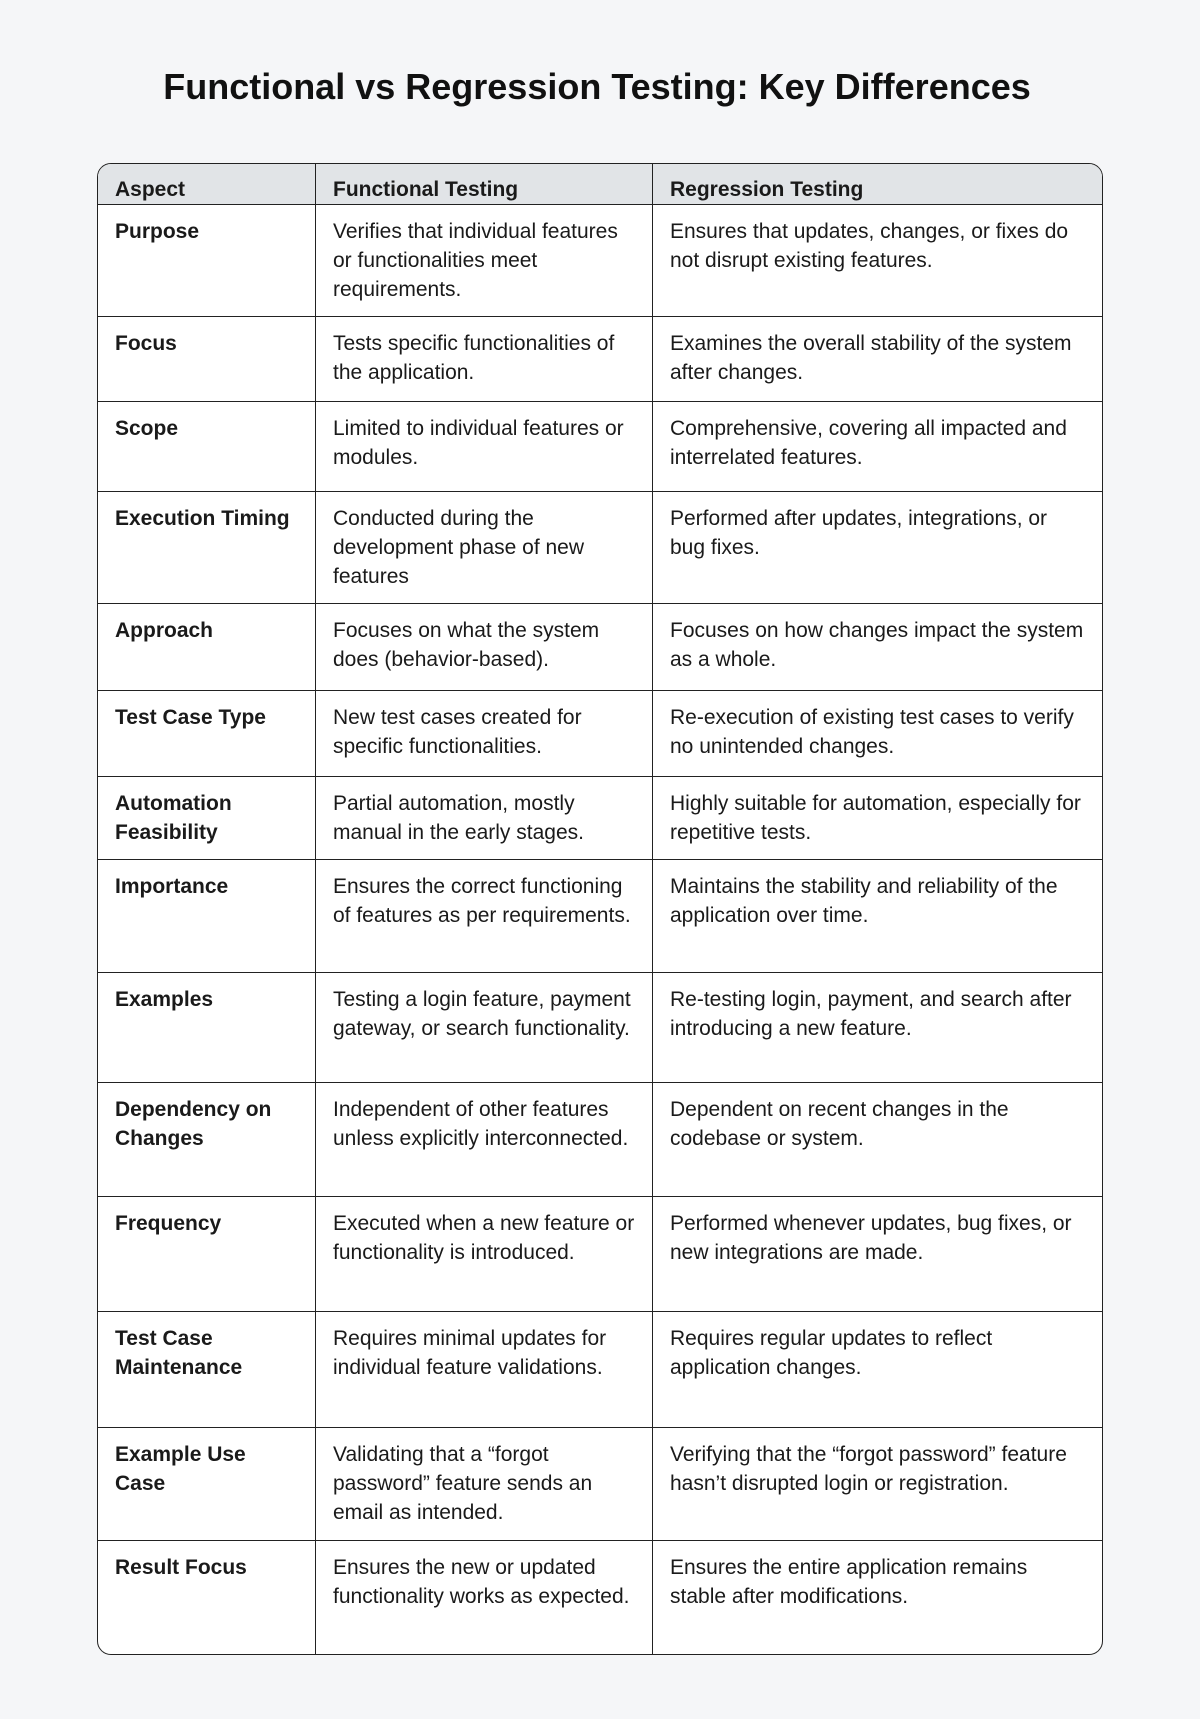  I want to click on header-regression: Regression Testing, so click(877, 184).